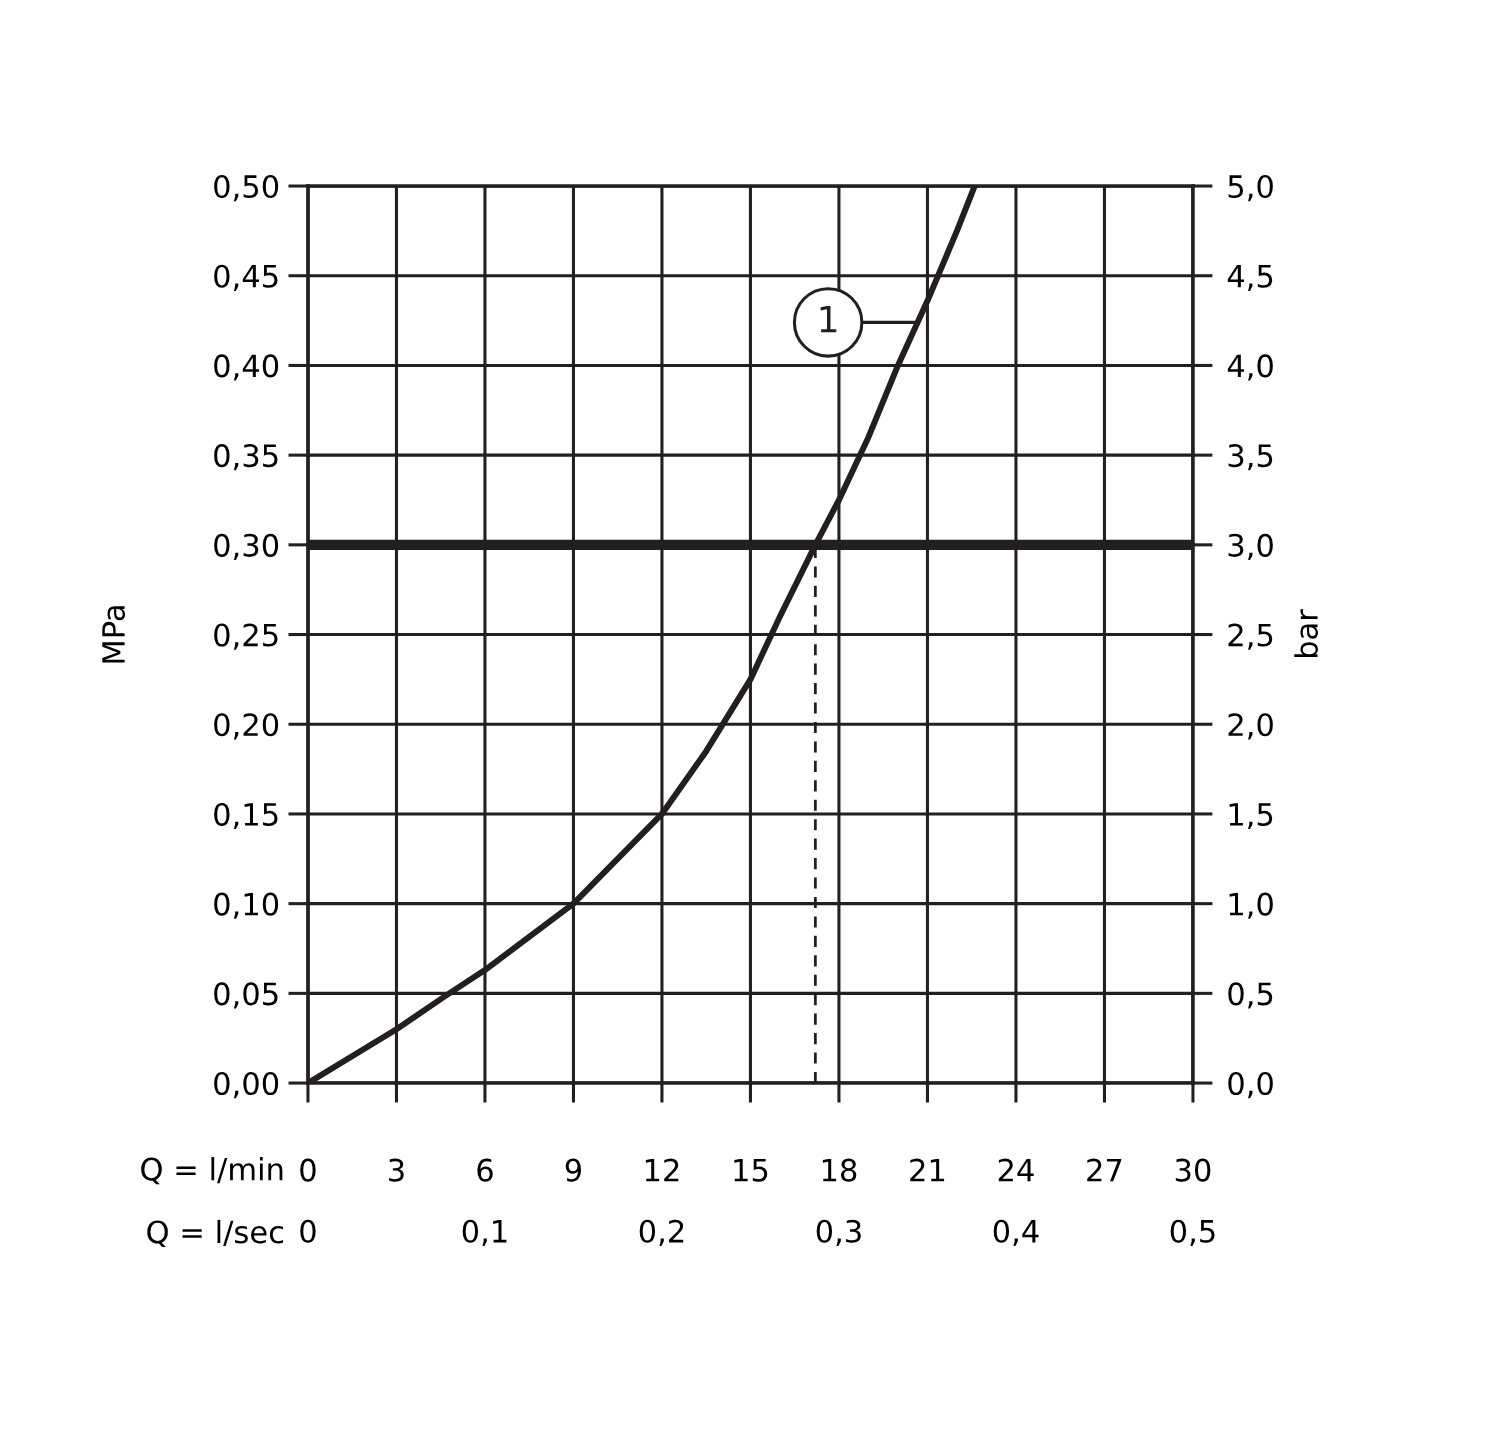 This screenshot has height=1441, width=1500. I want to click on y2-tick-label: 3,0, so click(1250, 546).